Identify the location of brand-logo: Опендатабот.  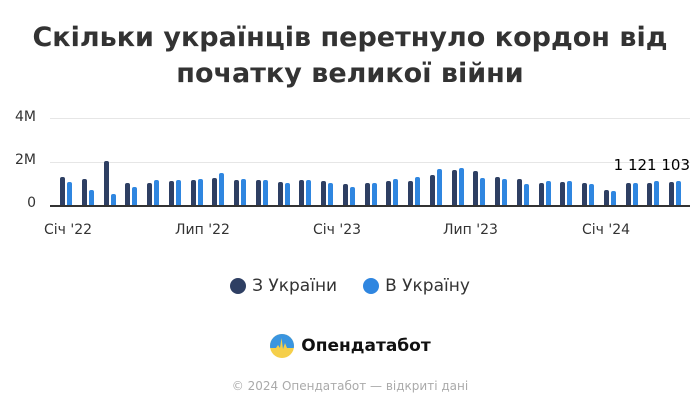
(350, 346).